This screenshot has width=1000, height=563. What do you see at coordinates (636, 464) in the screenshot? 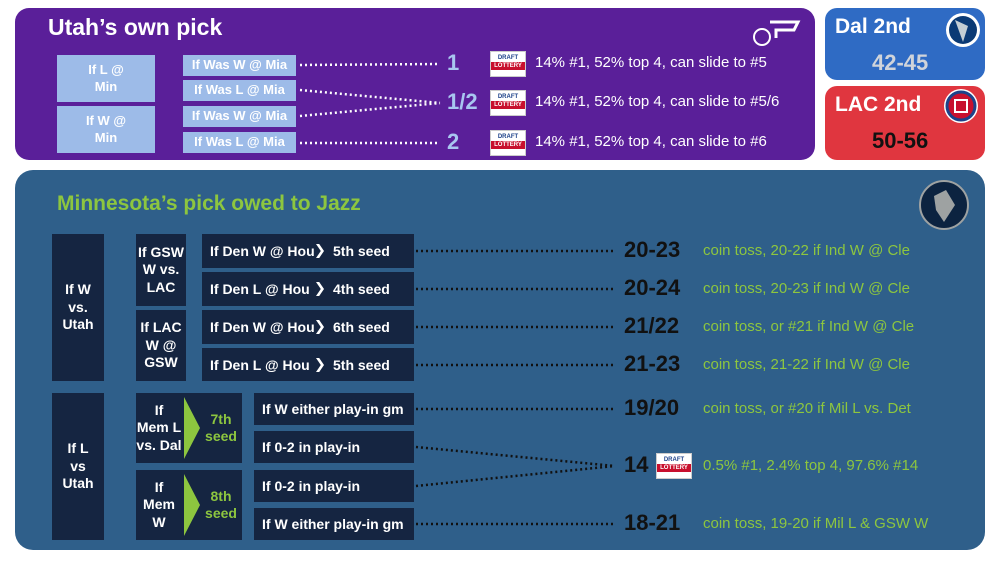
I see `pick: 14` at bounding box center [636, 464].